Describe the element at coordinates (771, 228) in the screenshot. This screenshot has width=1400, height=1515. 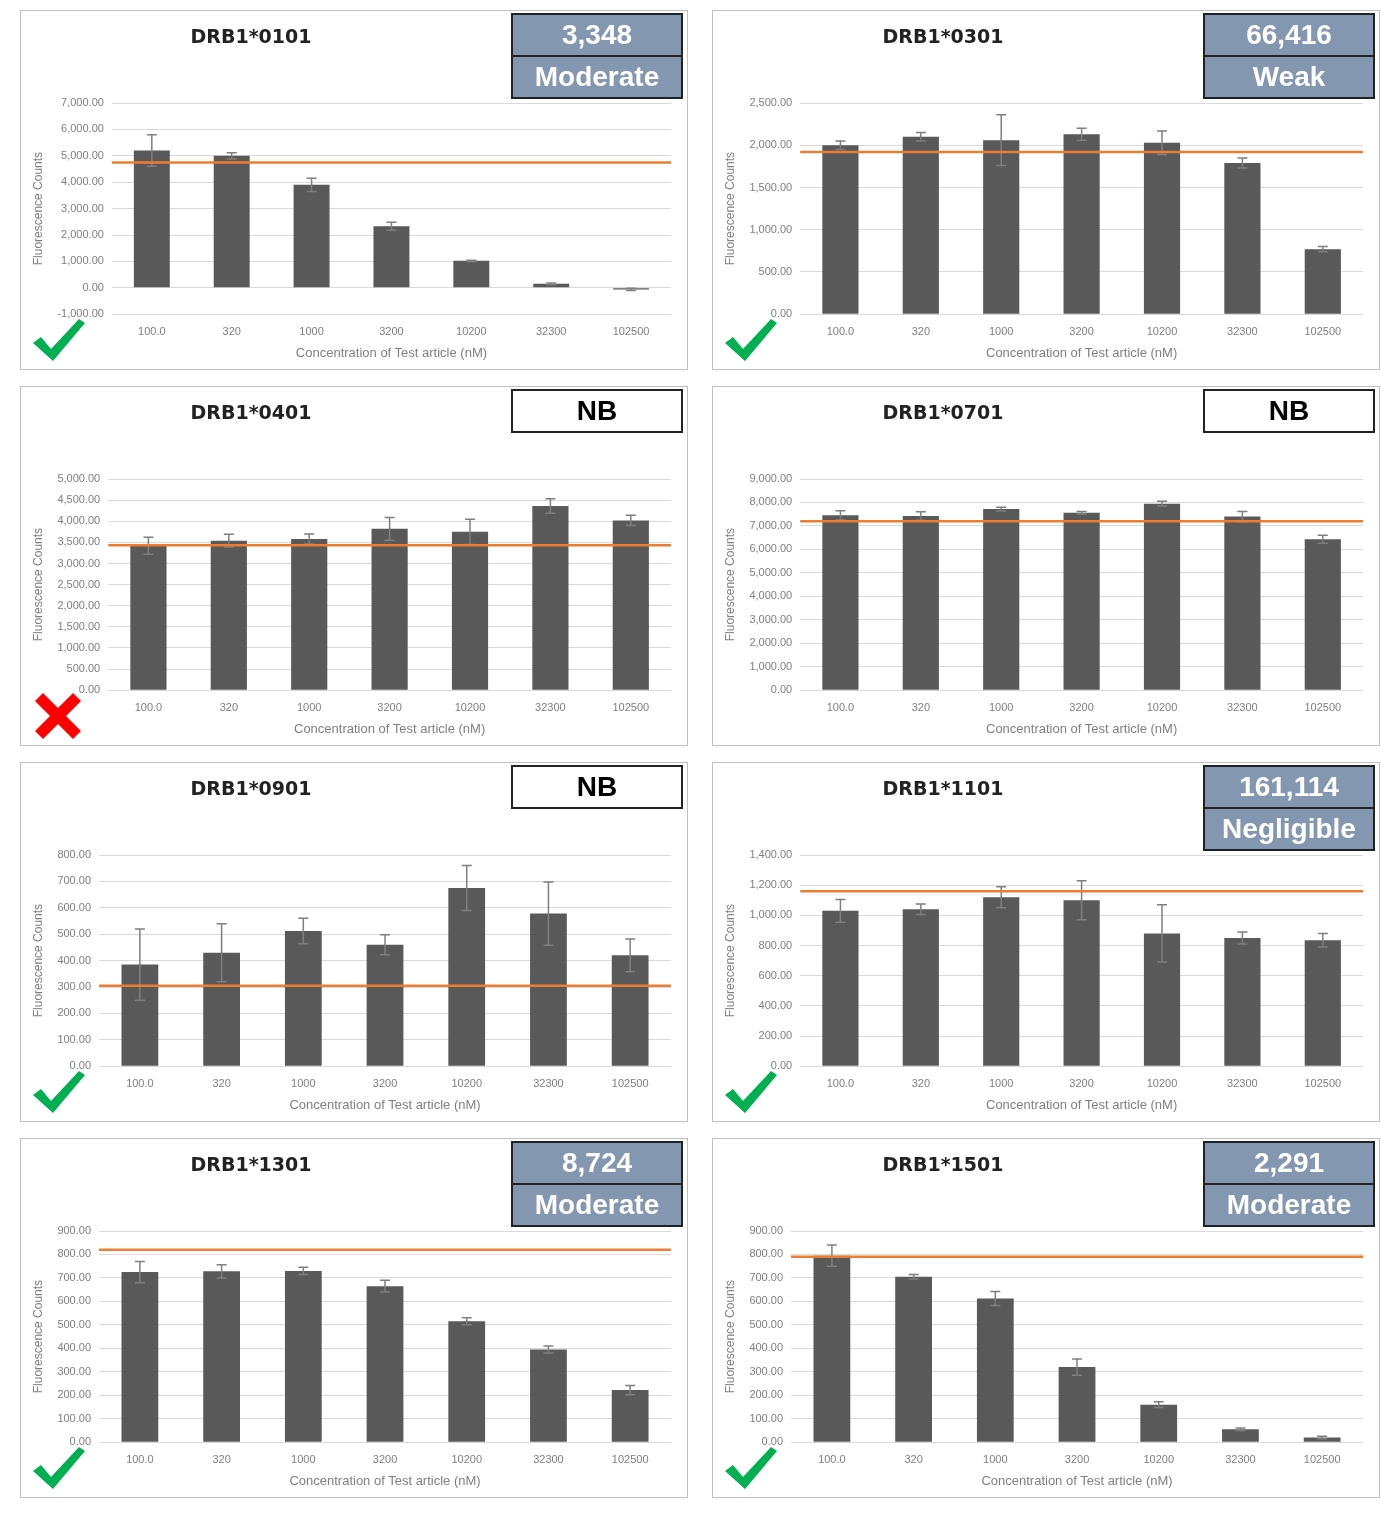
I see `y-tick-label: 1,000.00` at that location.